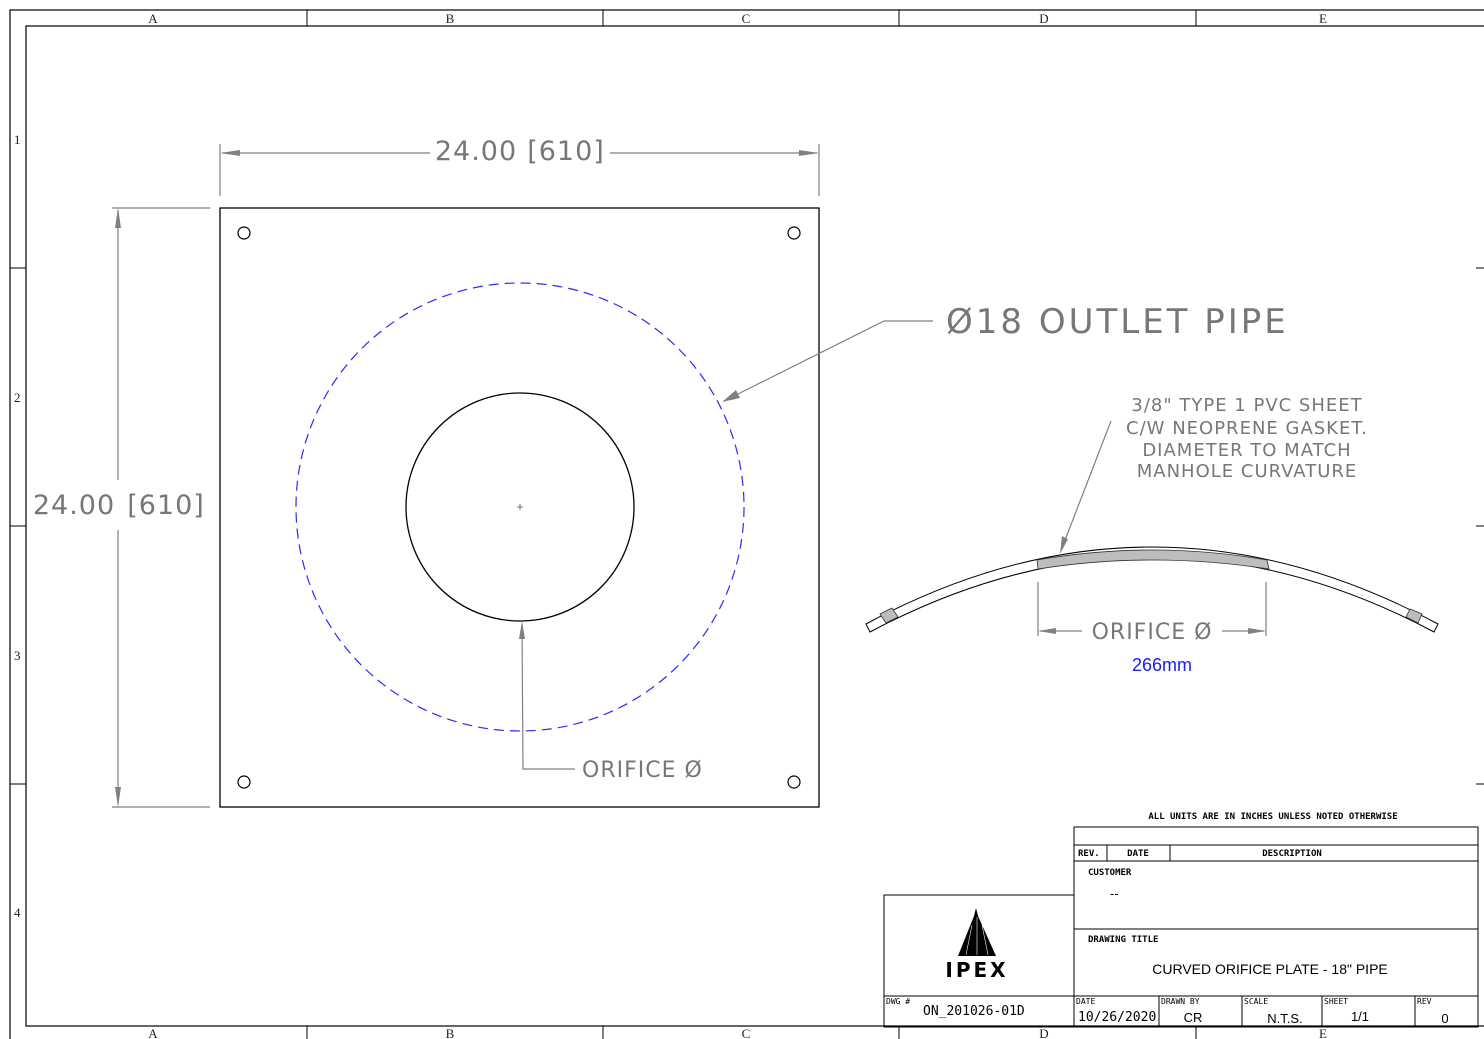 This screenshot has height=1039, width=1484. What do you see at coordinates (1117, 322) in the screenshot?
I see `outlet-pipe-label: Ø18 OUTLET PIPE` at bounding box center [1117, 322].